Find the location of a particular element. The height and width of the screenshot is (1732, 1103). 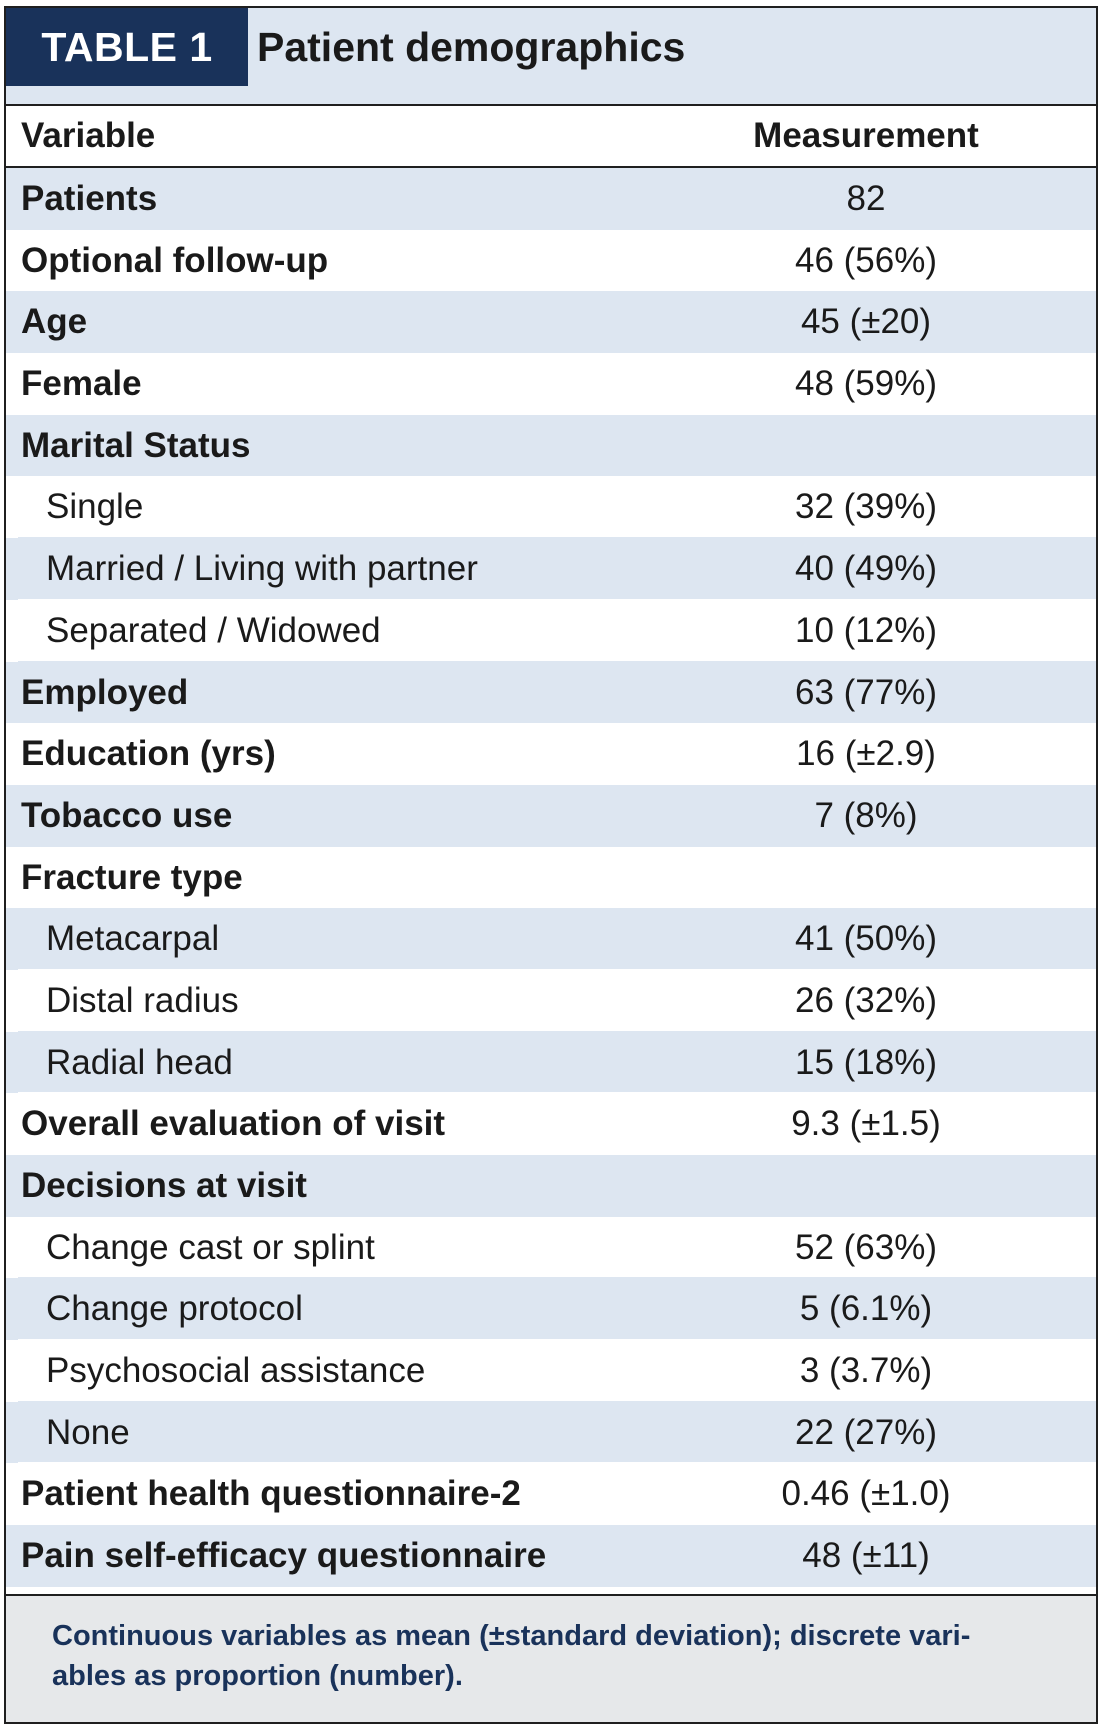

row-value: 45 (±20) is located at coordinates (866, 322).